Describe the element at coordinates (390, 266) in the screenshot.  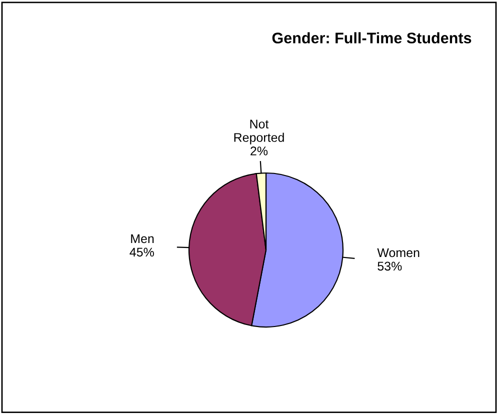
I see `data-label: 53%` at that location.